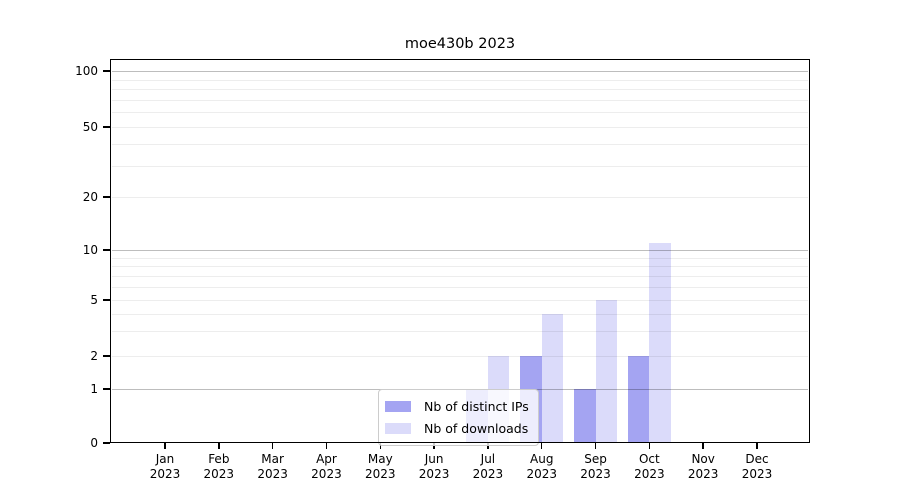 Image resolution: width=900 pixels, height=500 pixels. What do you see at coordinates (165, 466) in the screenshot?
I see `x-tick-label-jan: Jan 2023` at bounding box center [165, 466].